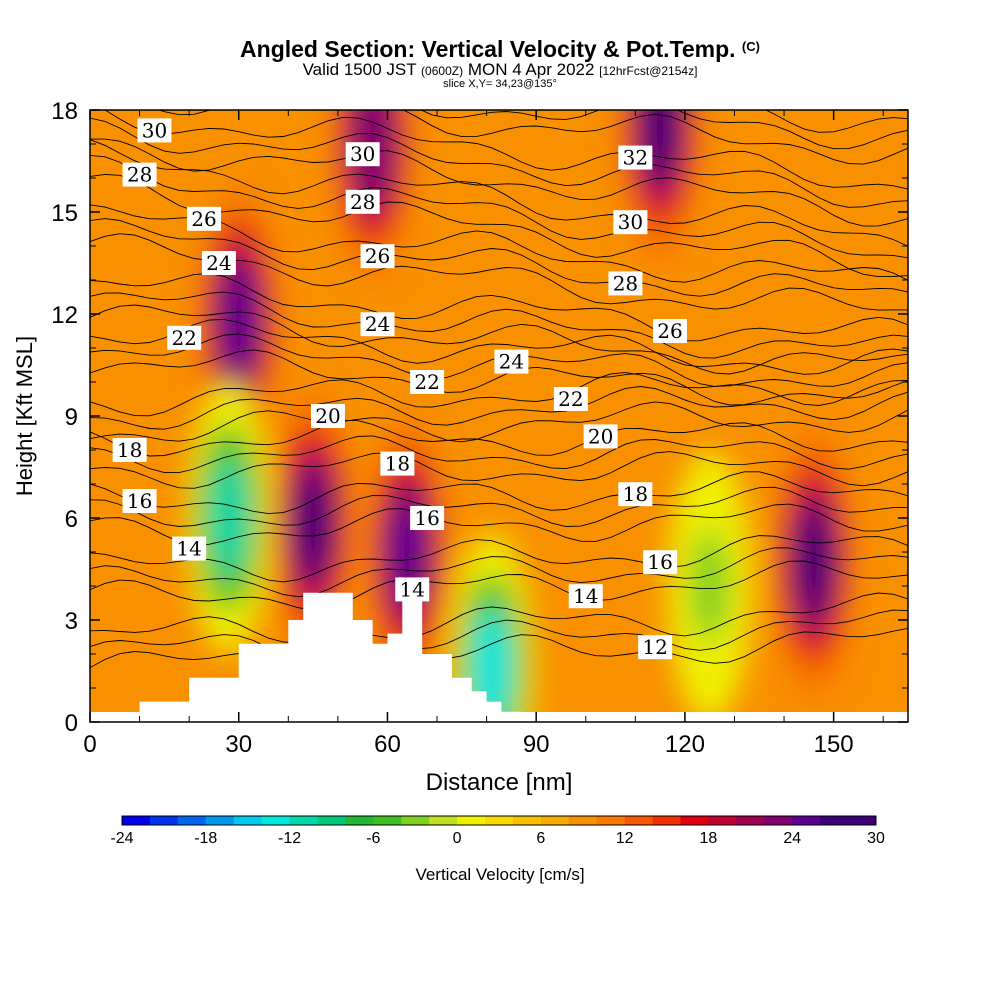 Image resolution: width=1000 pixels, height=1000 pixels. What do you see at coordinates (792, 838) in the screenshot?
I see `colorbar-tick-label: 24` at bounding box center [792, 838].